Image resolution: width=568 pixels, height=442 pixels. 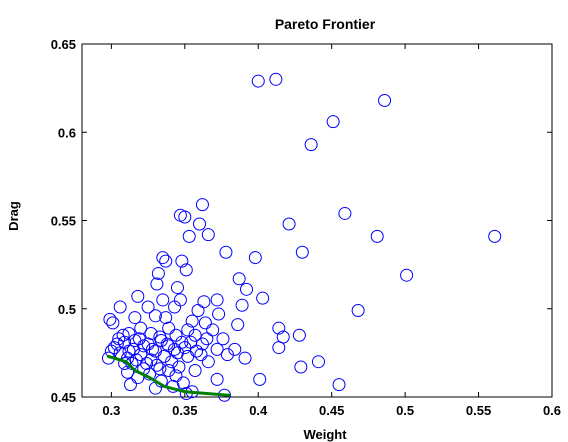 I want to click on frontier-layer, so click(x=168, y=375).